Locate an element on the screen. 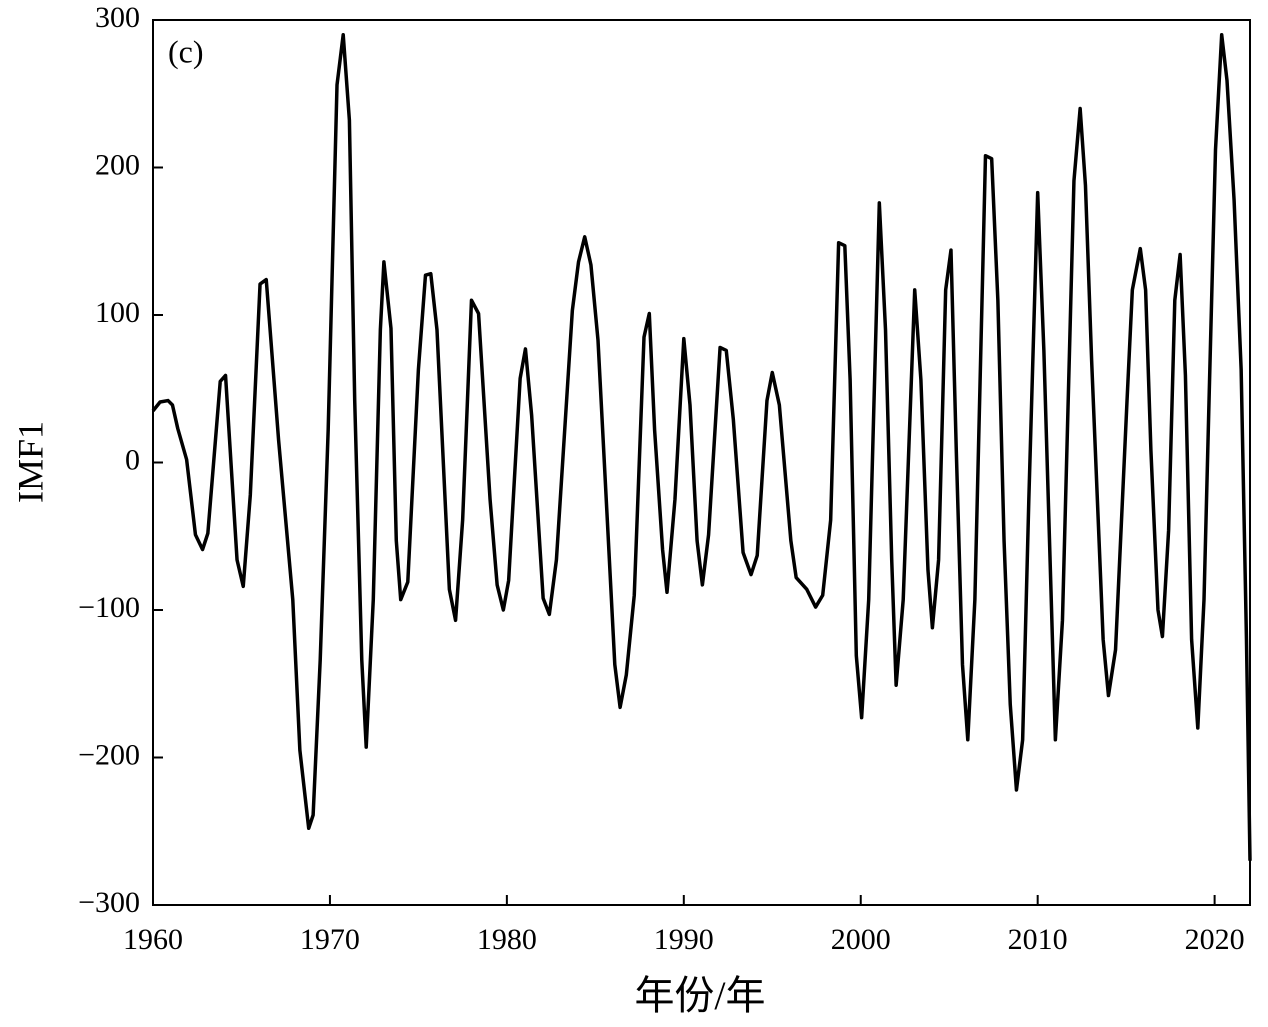 This screenshot has width=1268, height=1027. y-tick-label: −200 is located at coordinates (109, 754).